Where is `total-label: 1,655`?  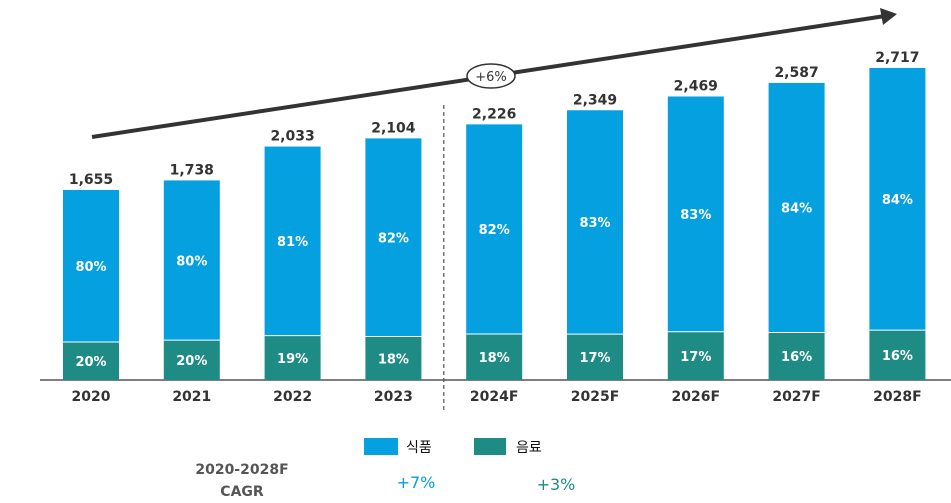 total-label: 1,655 is located at coordinates (91, 180).